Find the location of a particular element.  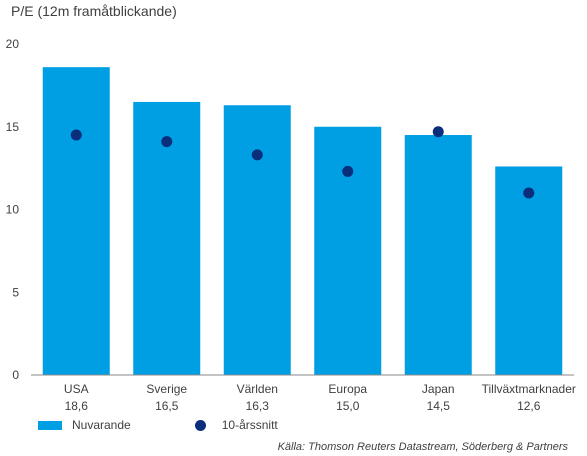

avg-dot-världen is located at coordinates (257, 155).